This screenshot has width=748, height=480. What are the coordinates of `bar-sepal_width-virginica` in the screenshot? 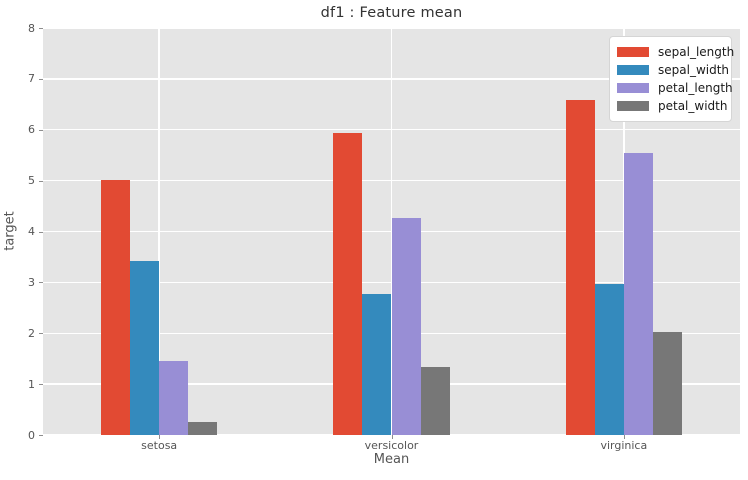 It's located at (609, 359).